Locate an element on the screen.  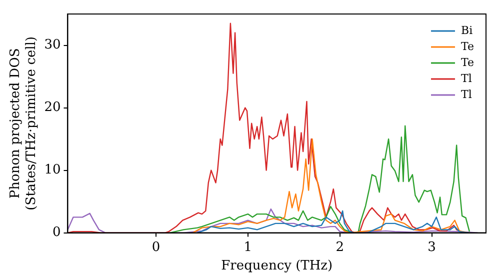
y-tick-label: 10 is located at coordinates (52, 170).